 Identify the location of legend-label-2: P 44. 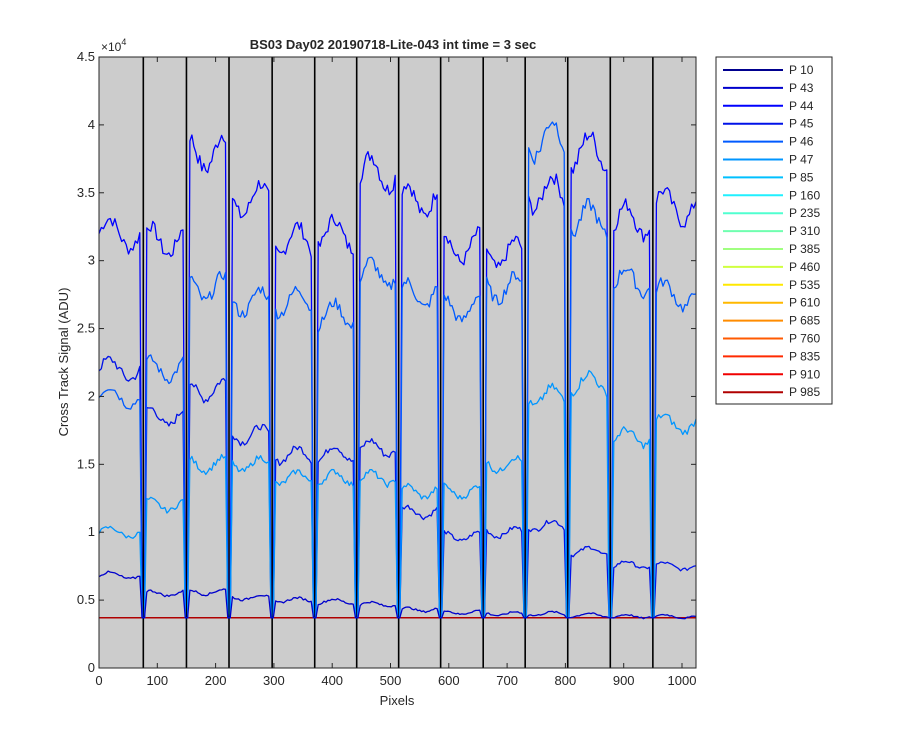
(801, 106).